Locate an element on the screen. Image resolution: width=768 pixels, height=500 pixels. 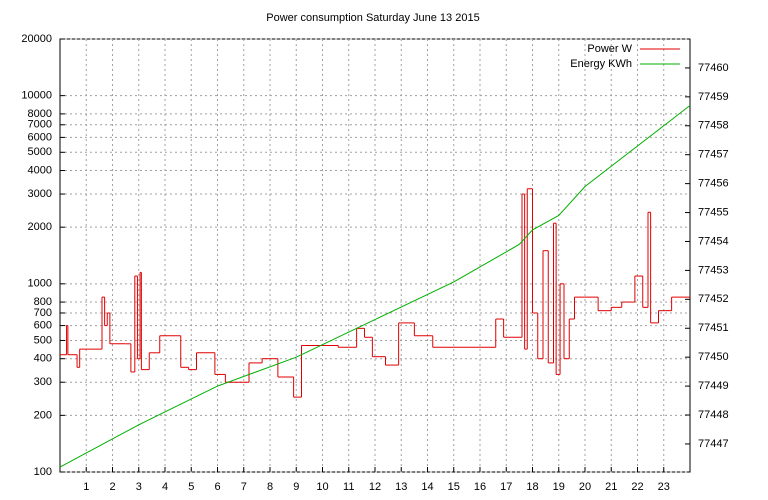
y2-tick-label: 77458 is located at coordinates (713, 126).